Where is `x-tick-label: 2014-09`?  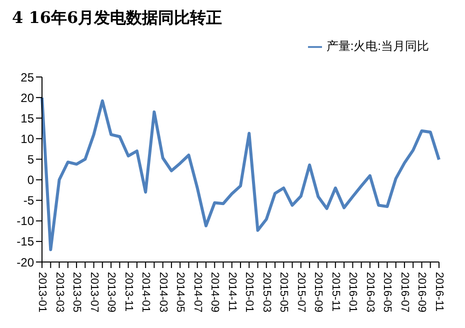
x-tick-label: 2014-09 is located at coordinates (214, 292).